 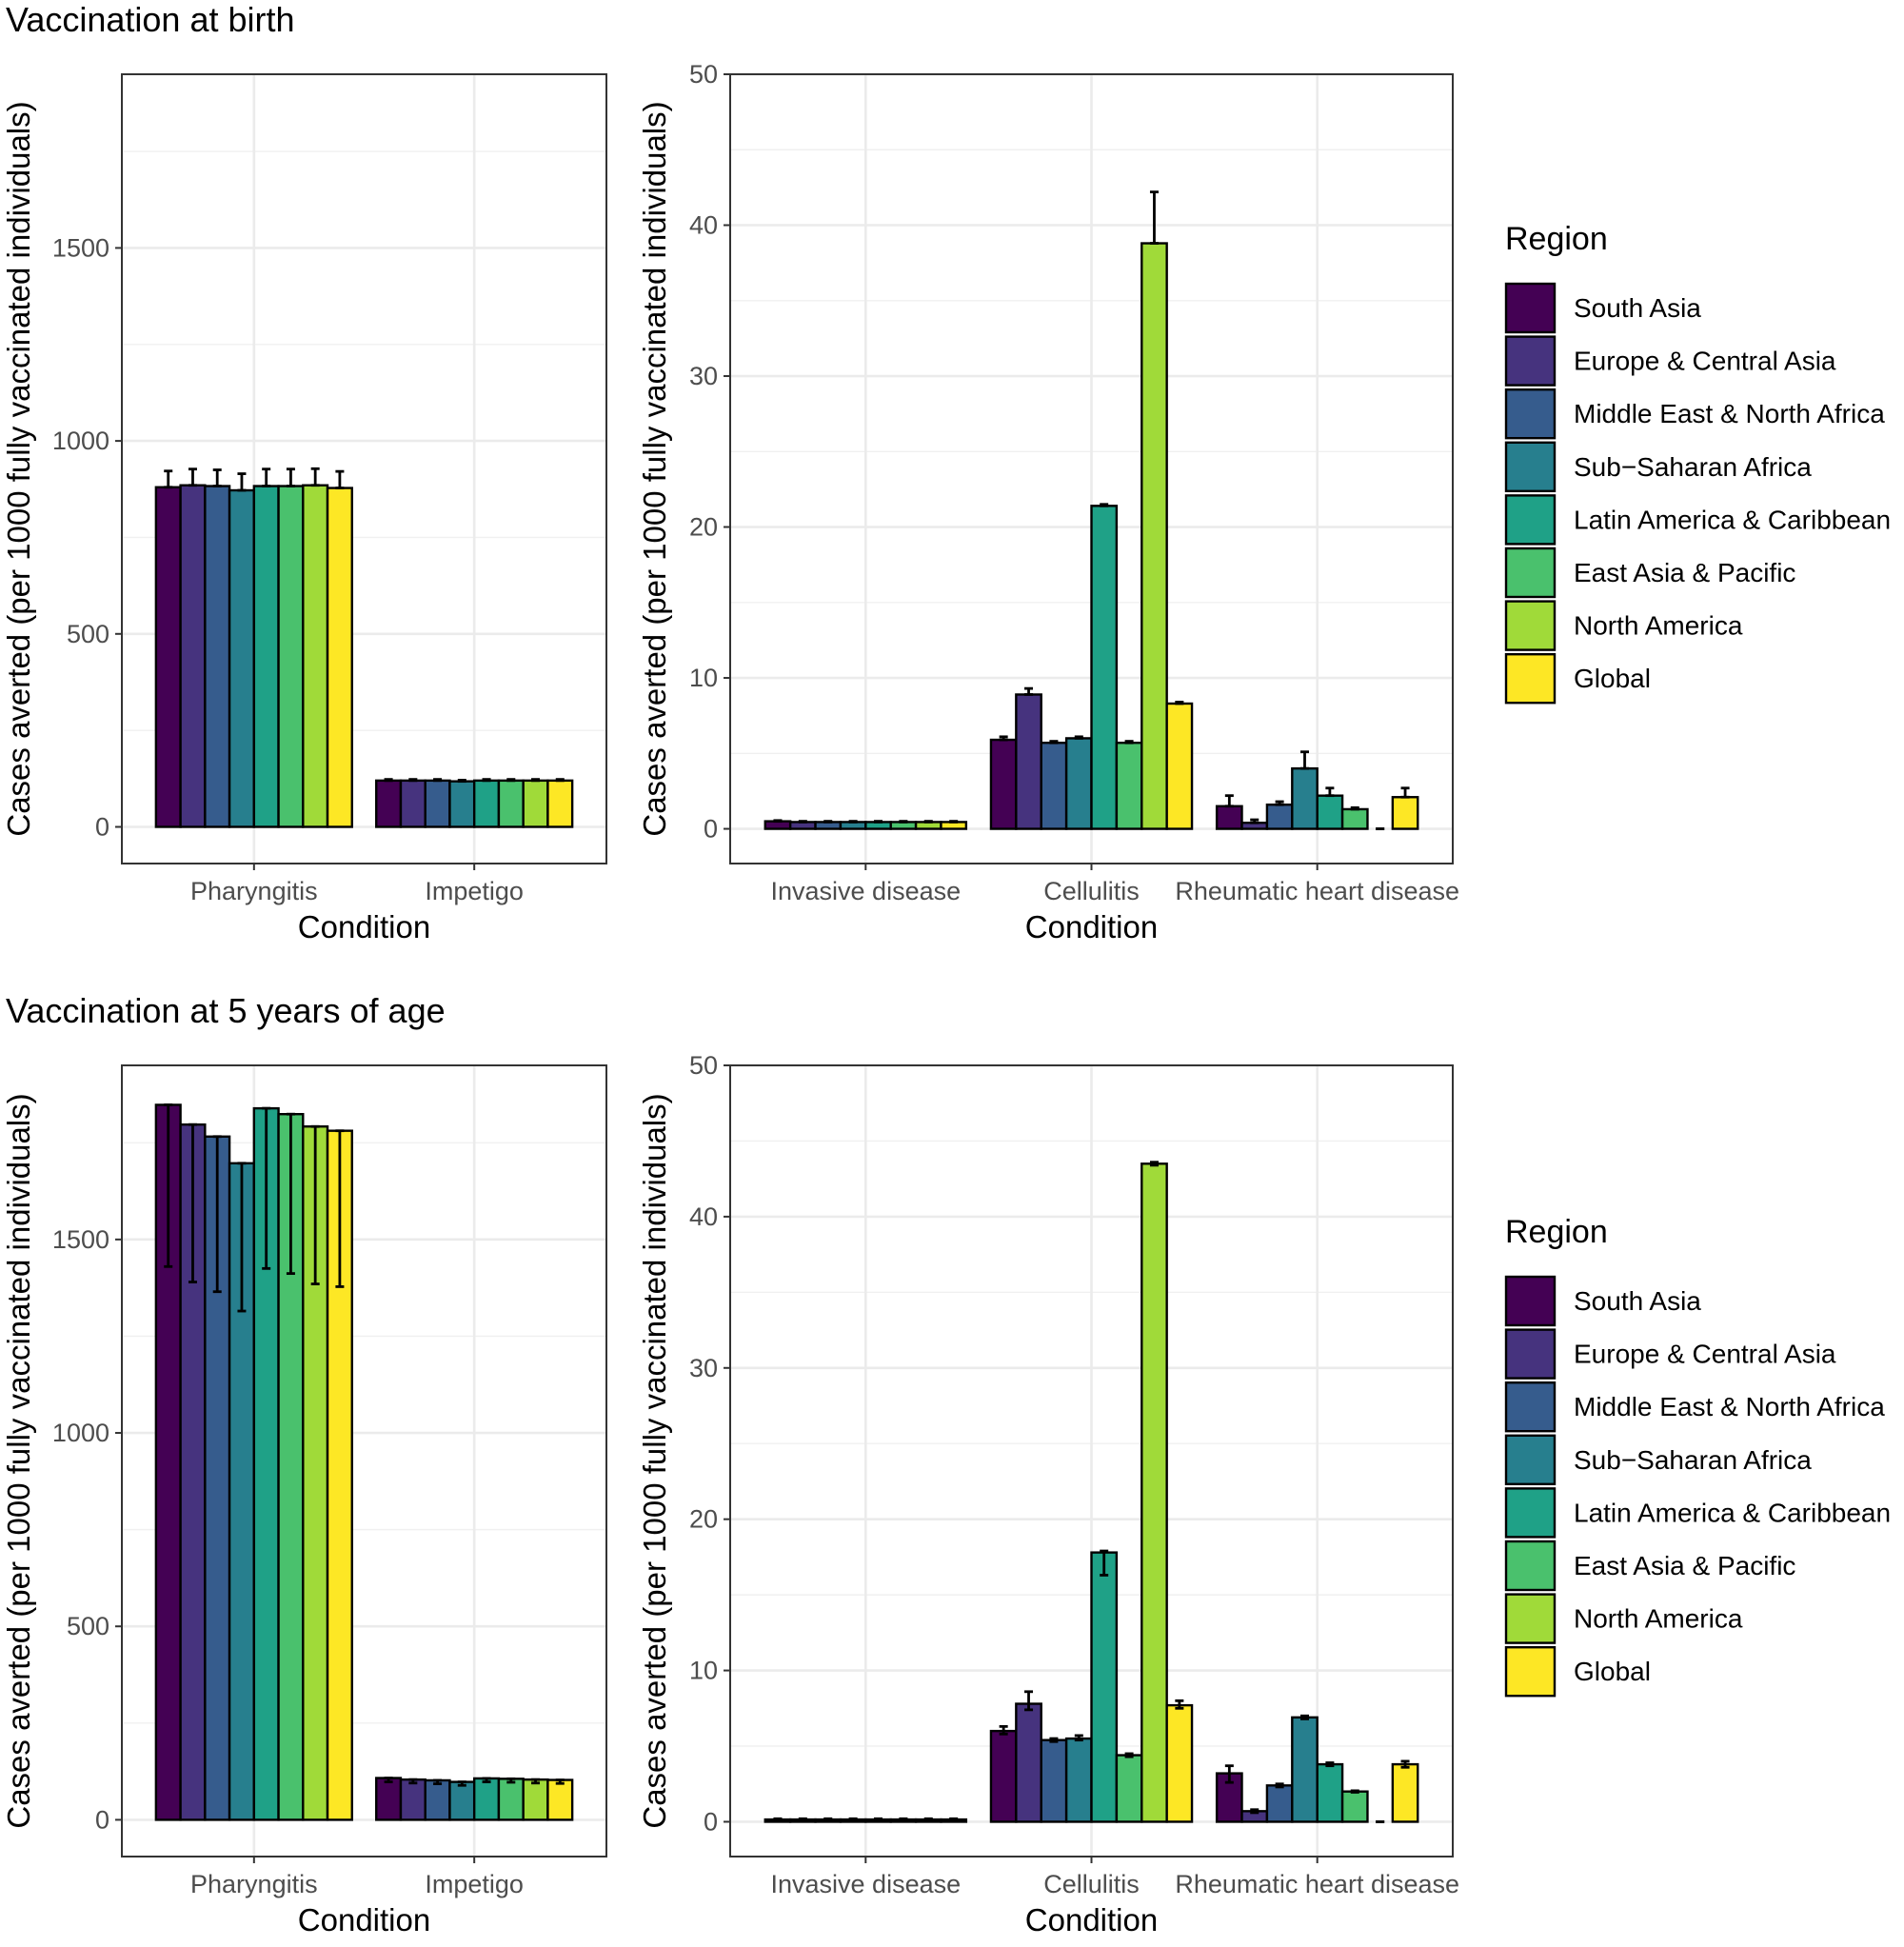 I want to click on error-bar-invasive-disease-east-asia-pacific, so click(x=903, y=822).